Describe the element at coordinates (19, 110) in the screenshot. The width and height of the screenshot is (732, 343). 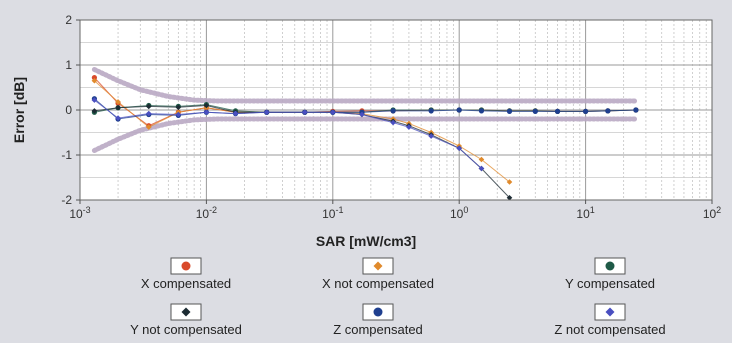
I see `y-axis-label: Error [dB]` at that location.